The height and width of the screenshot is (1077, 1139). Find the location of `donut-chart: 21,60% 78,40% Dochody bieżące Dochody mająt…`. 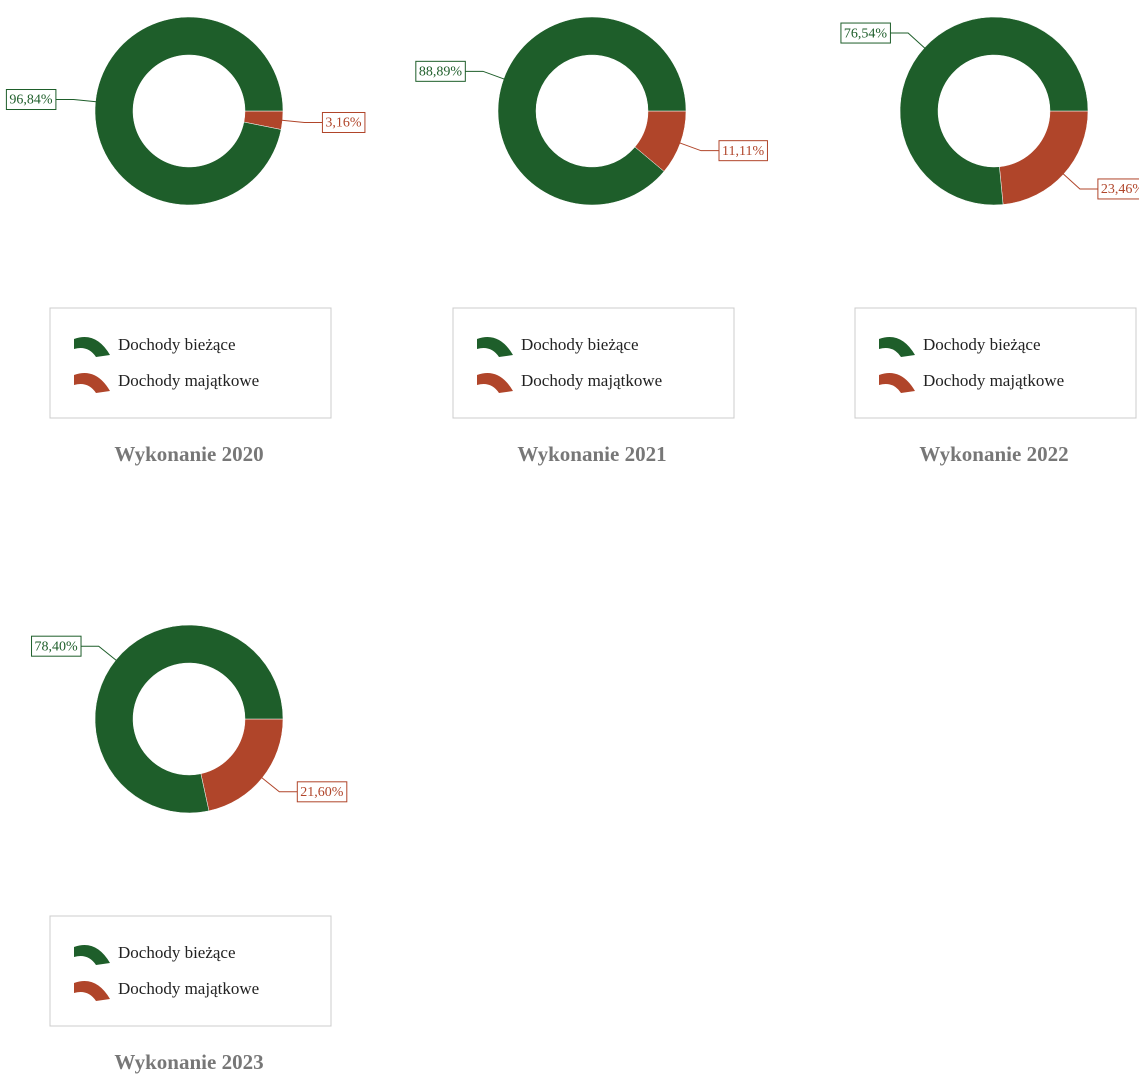

donut-chart: 21,60% 78,40% Dochody bieżące Dochody mająt… is located at coordinates (189, 849).